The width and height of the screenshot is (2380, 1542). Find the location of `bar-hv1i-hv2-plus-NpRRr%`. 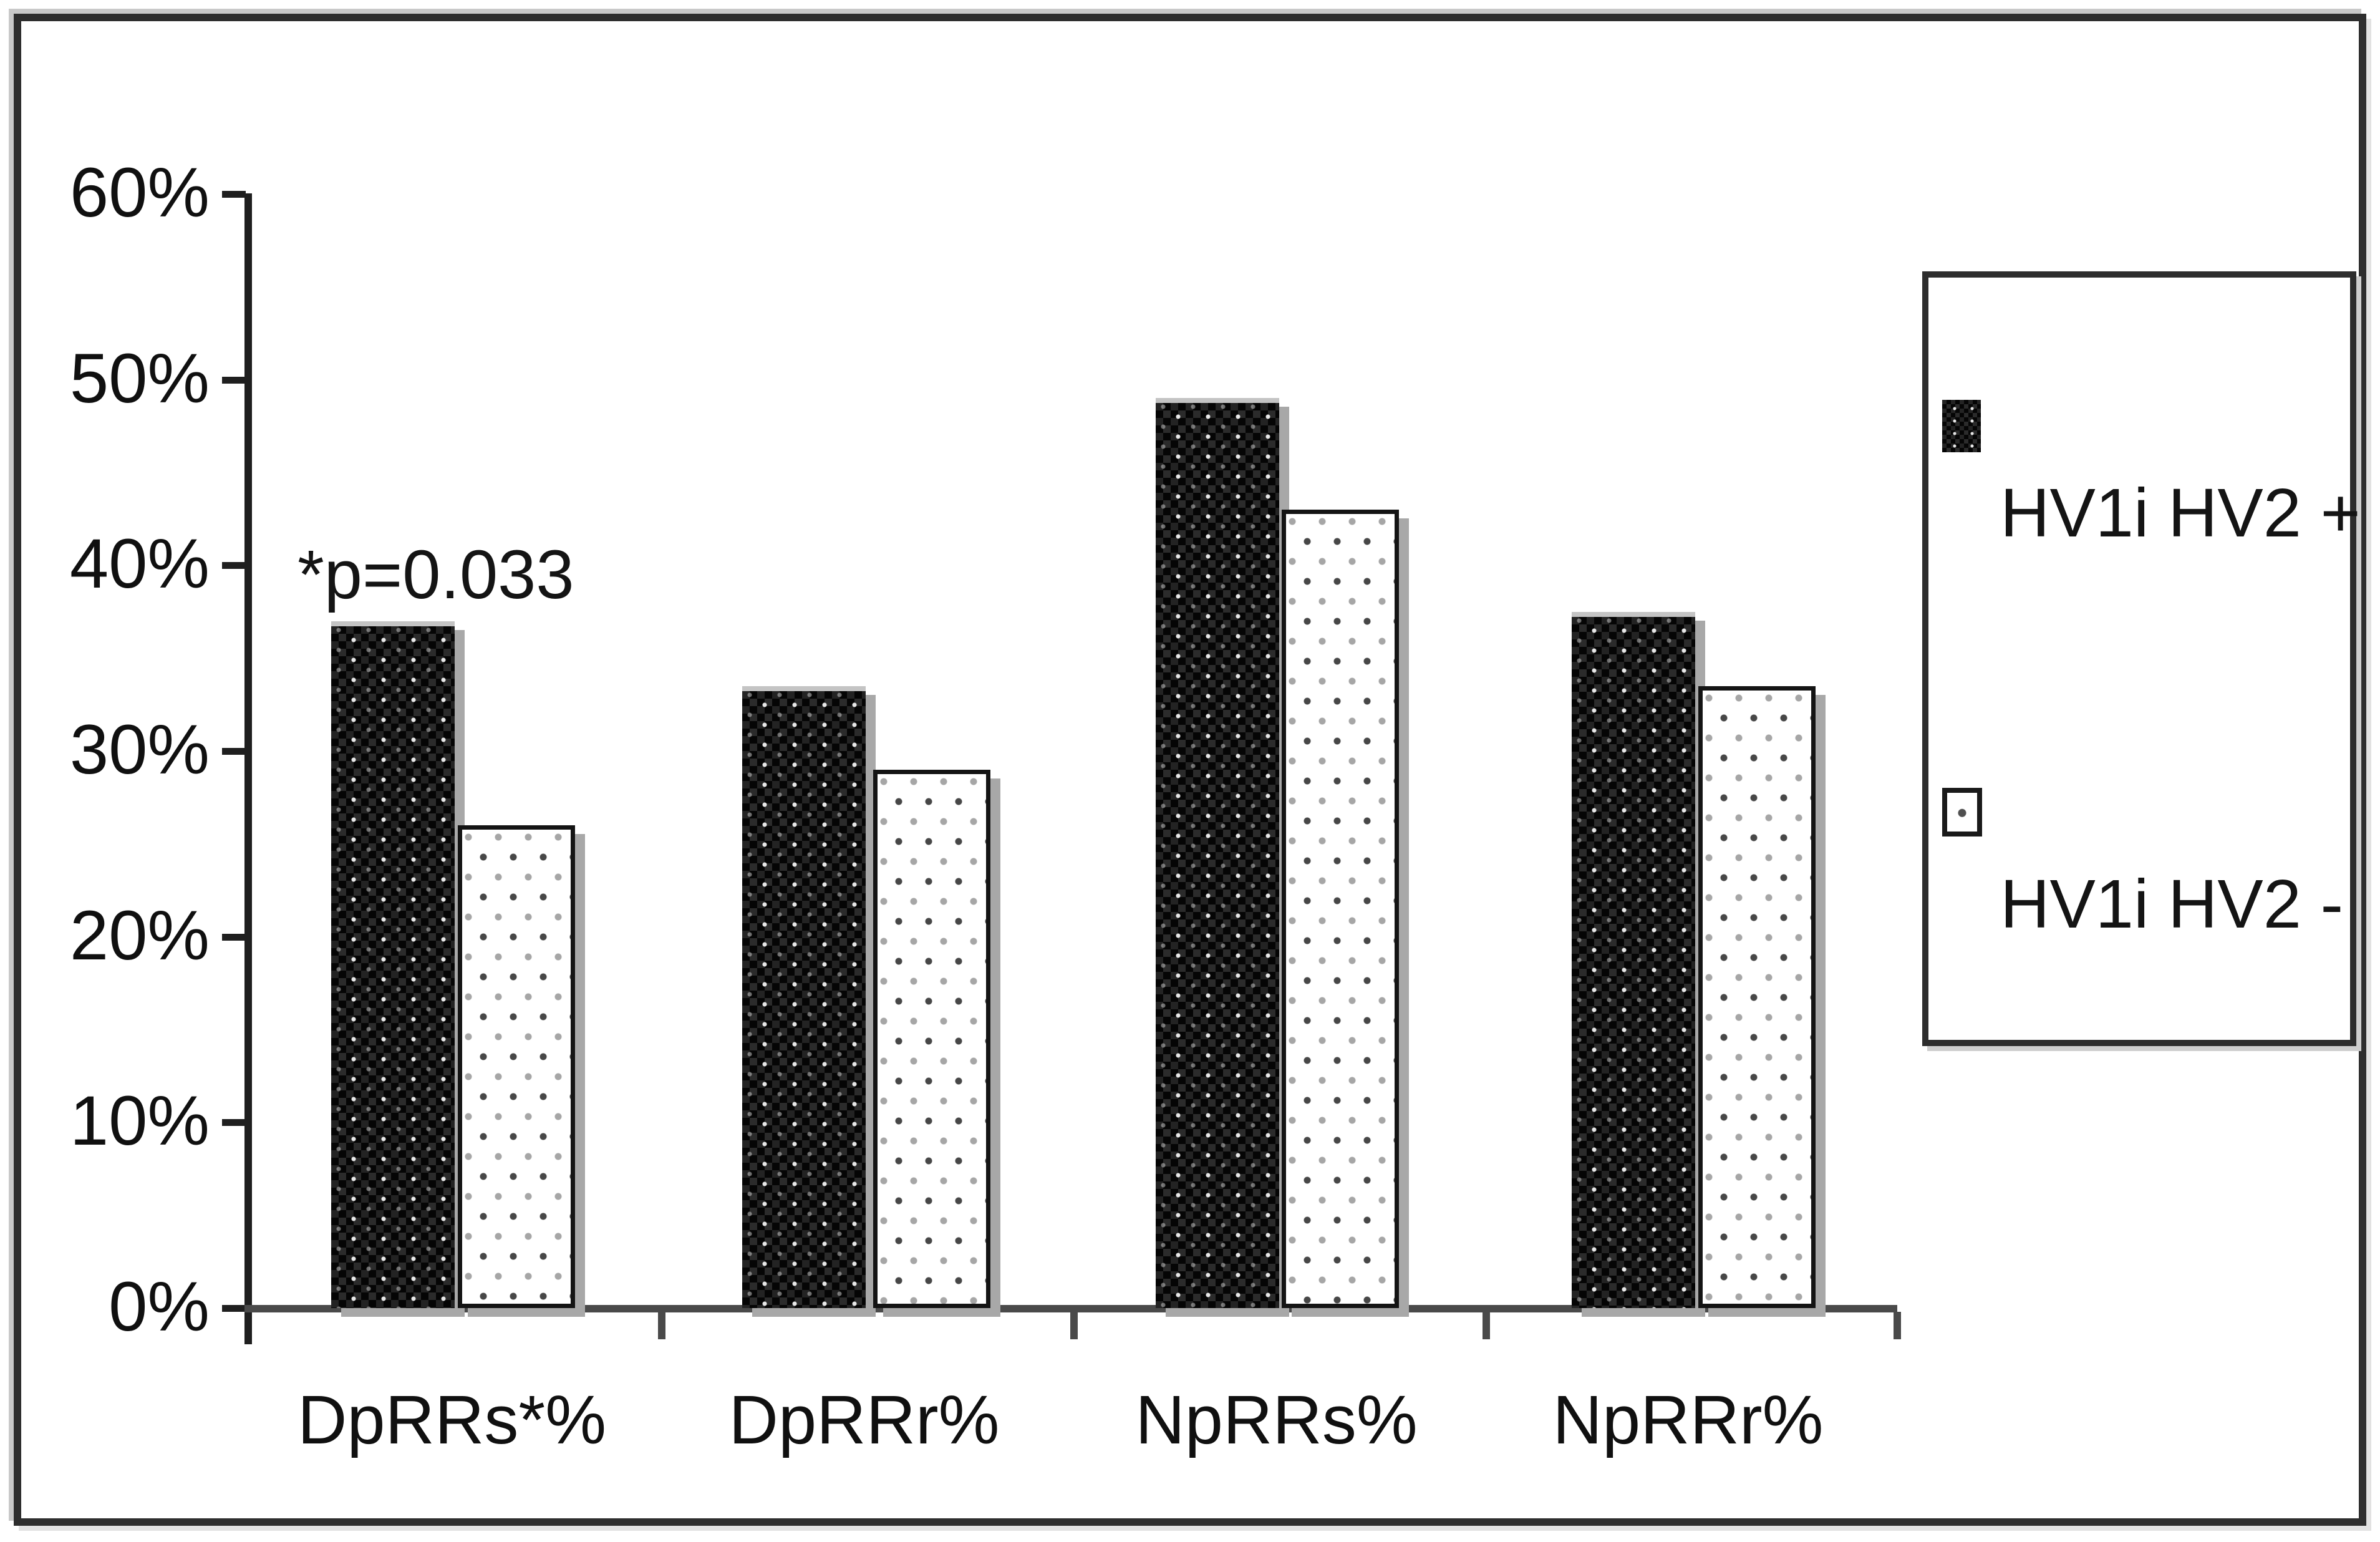

bar-hv1i-hv2-plus-NpRRr% is located at coordinates (1634, 960).